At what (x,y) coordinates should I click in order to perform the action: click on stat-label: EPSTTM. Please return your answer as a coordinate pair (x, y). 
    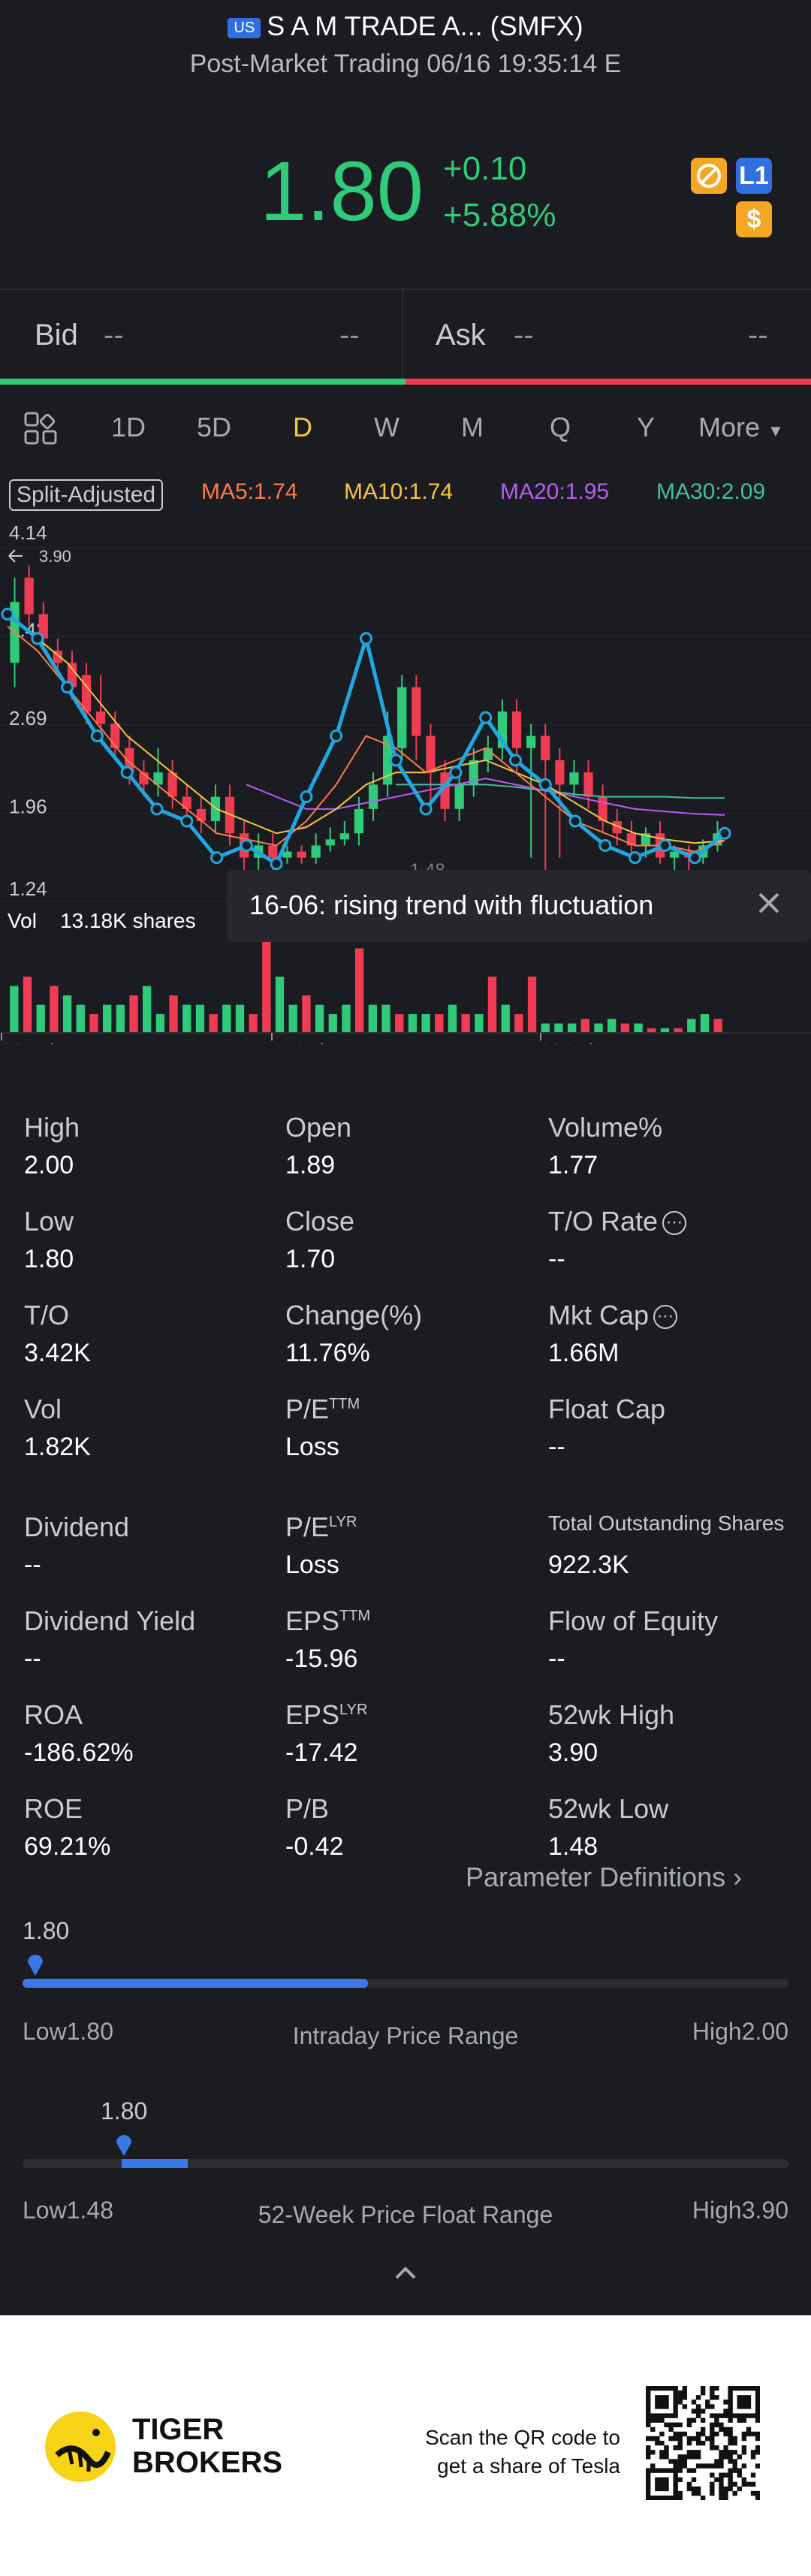
    Looking at the image, I should click on (327, 1621).